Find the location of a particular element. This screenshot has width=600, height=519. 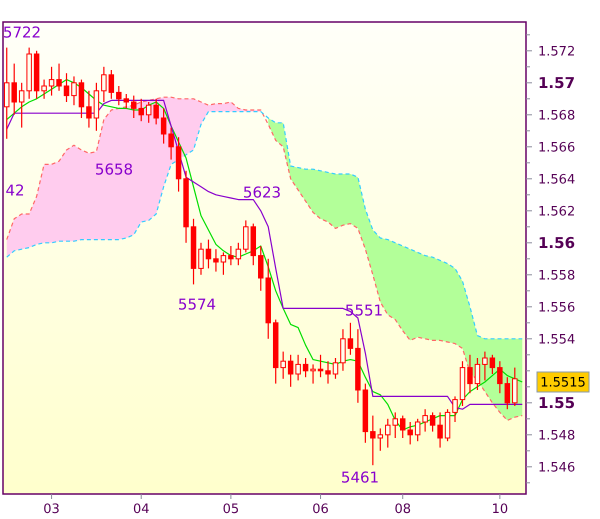

x-tick-label: 03 is located at coordinates (51, 509).